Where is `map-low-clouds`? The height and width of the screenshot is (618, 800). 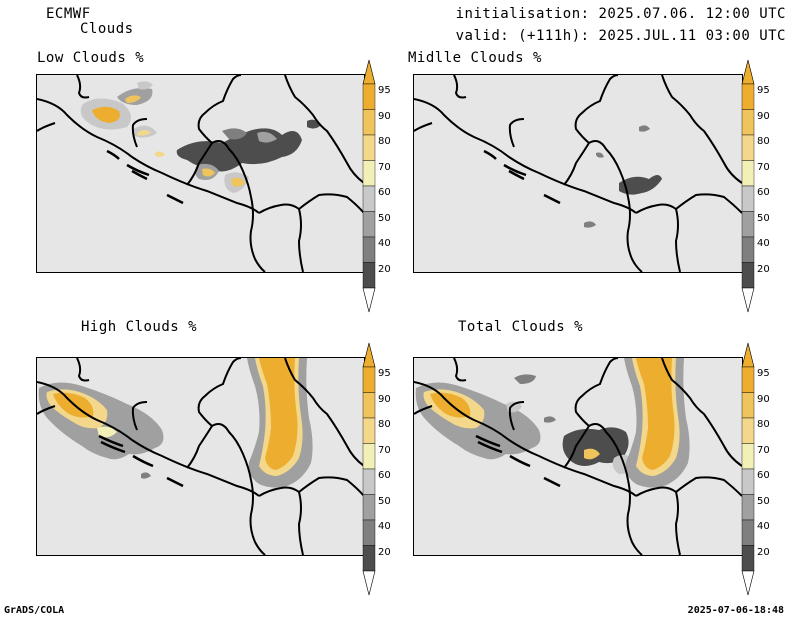
map-low-clouds is located at coordinates (200, 173).